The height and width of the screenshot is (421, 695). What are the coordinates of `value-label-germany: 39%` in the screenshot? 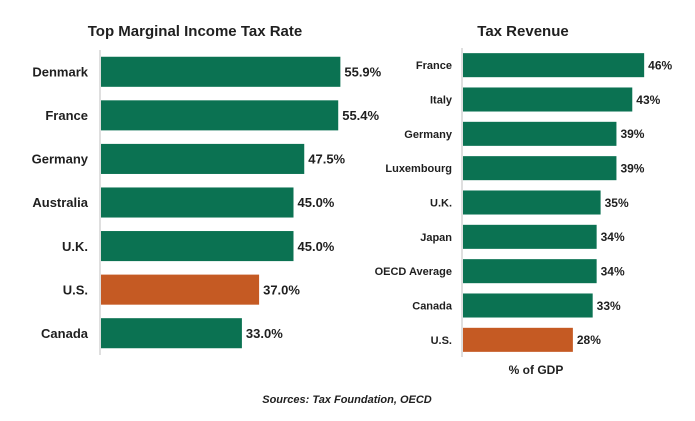 It's located at (632, 134).